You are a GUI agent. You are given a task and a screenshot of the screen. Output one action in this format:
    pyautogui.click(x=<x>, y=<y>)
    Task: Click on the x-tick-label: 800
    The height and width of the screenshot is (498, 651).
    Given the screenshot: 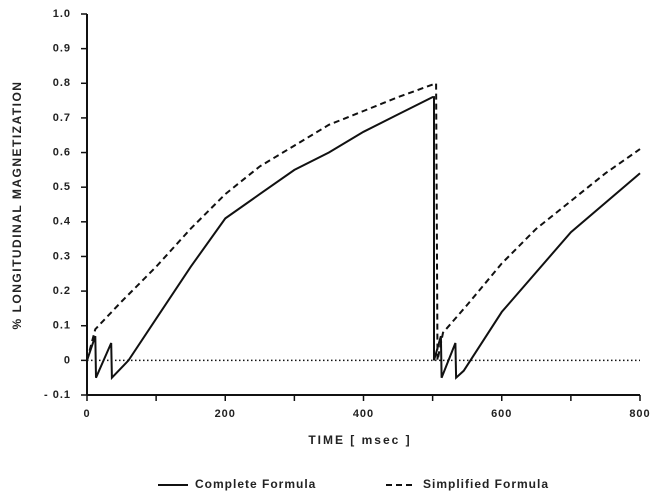 What is the action you would take?
    pyautogui.click(x=639, y=414)
    